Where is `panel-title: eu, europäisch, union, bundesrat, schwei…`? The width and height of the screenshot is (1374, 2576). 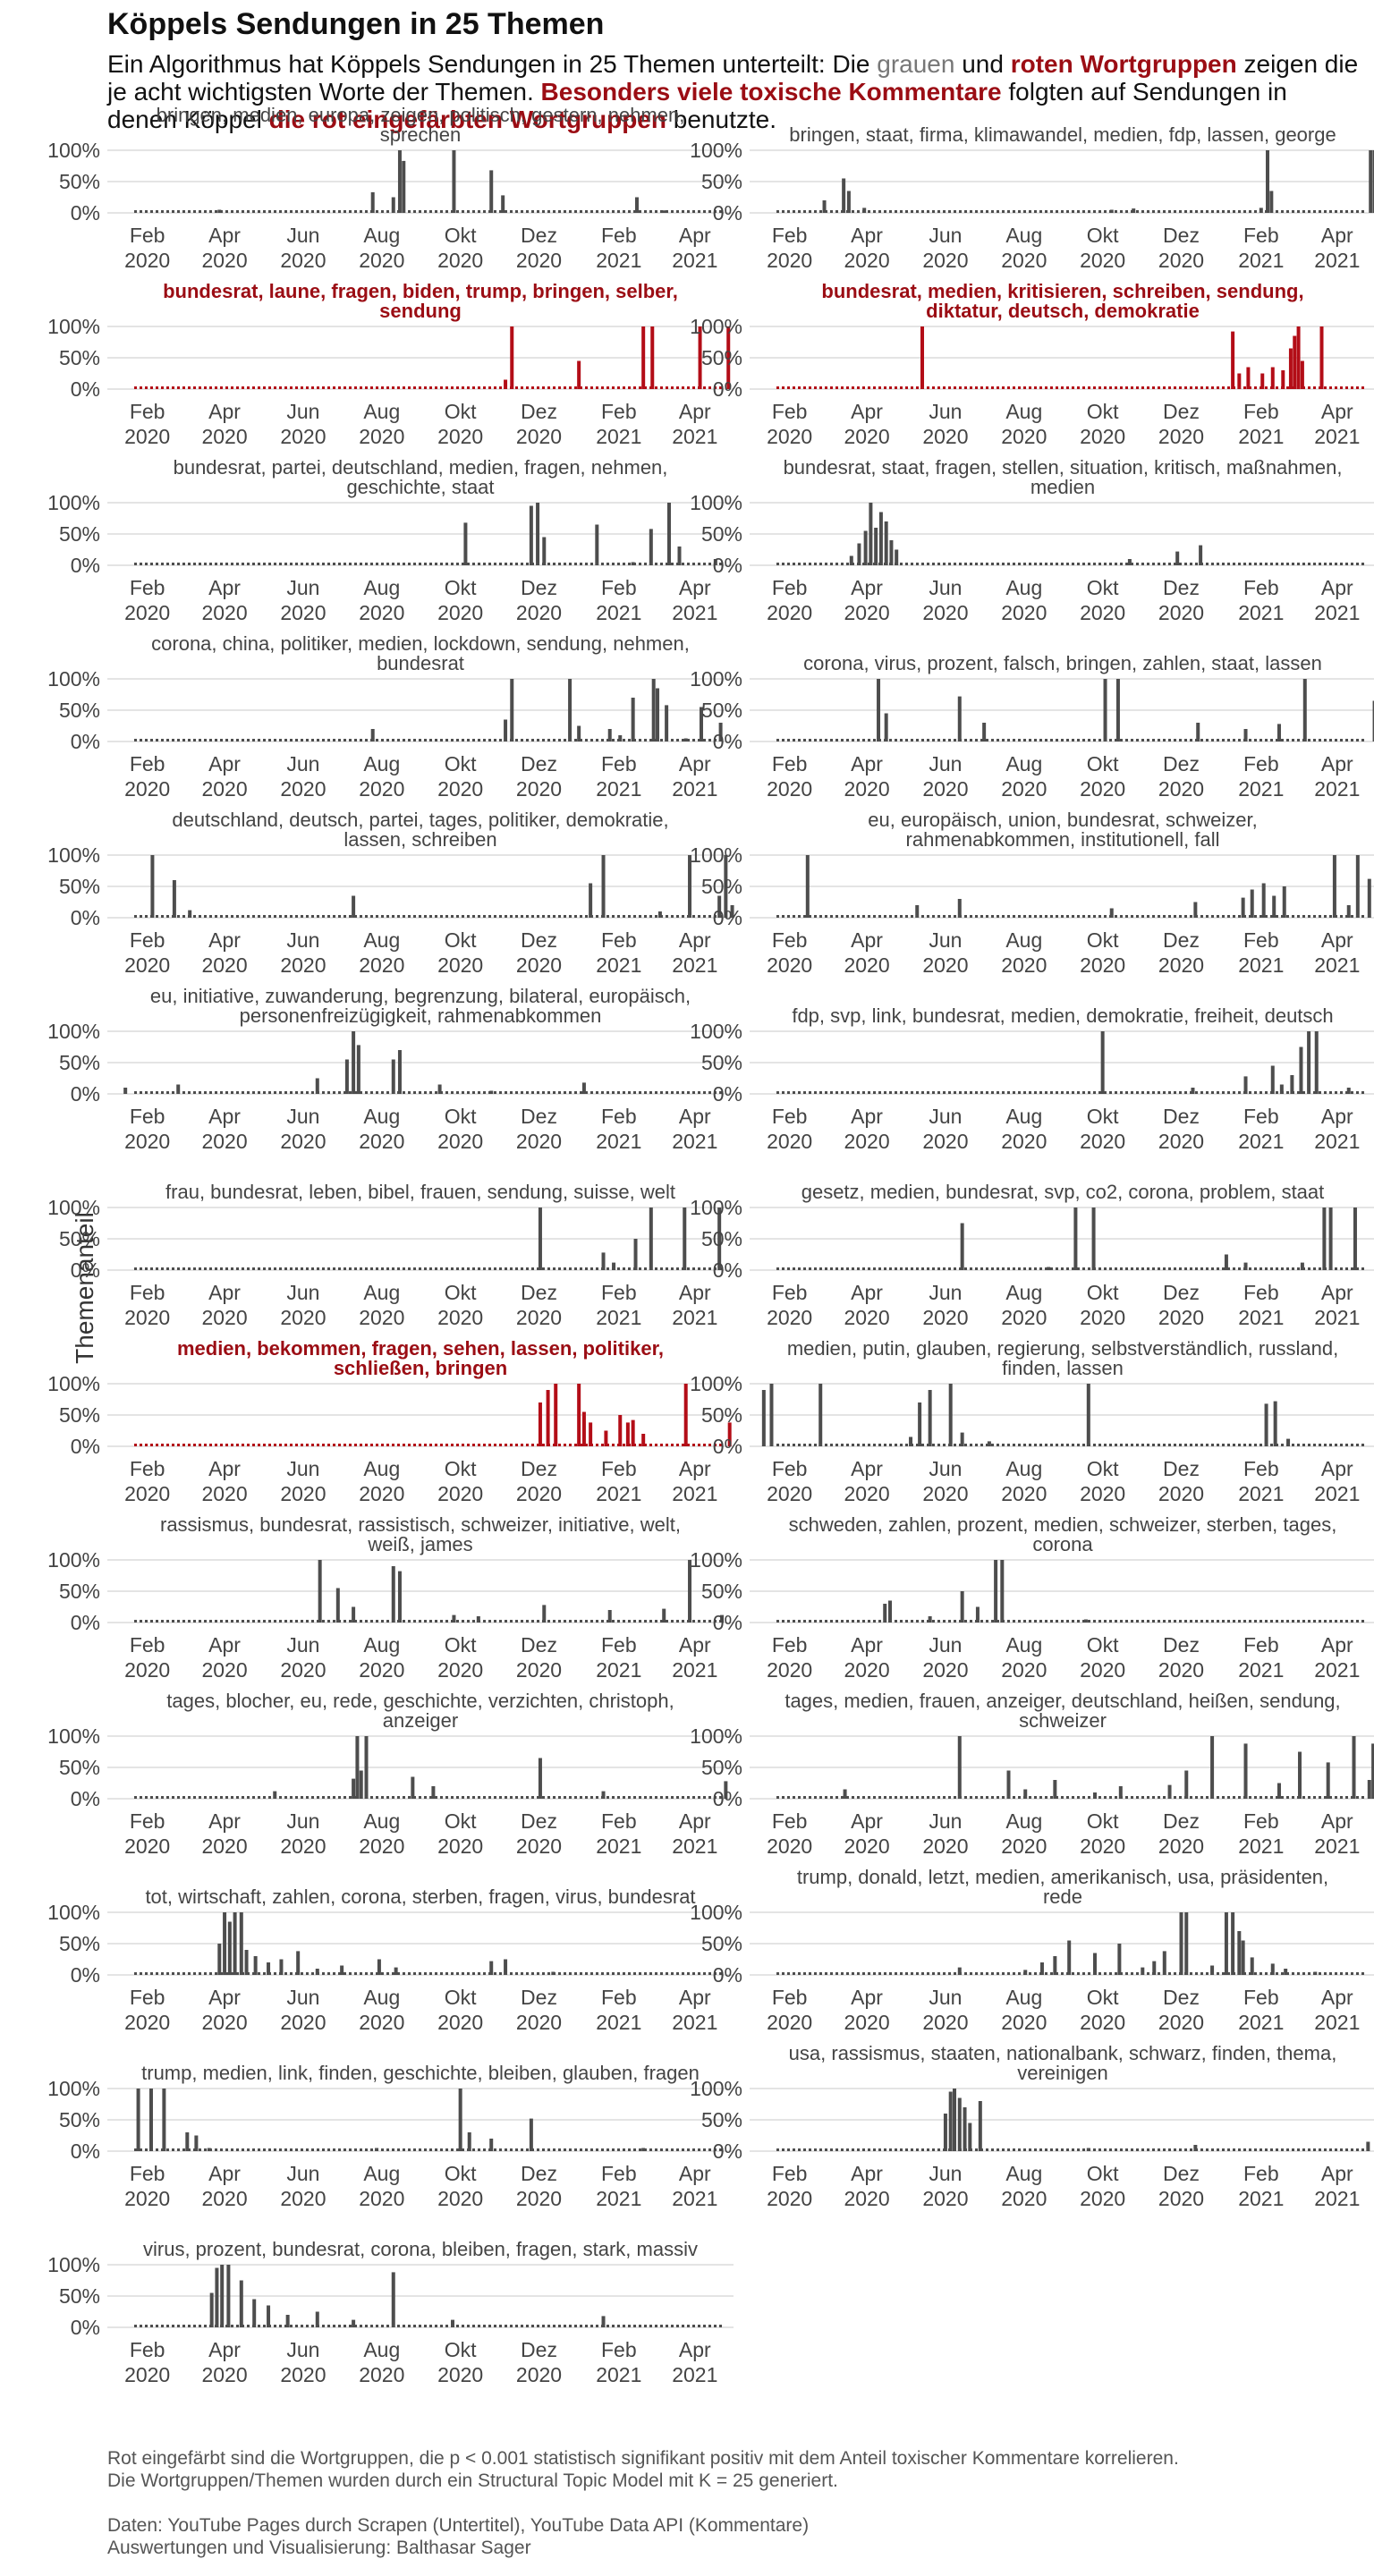
panel-title: eu, europäisch, union, bundesrat, schwei… is located at coordinates (1062, 820).